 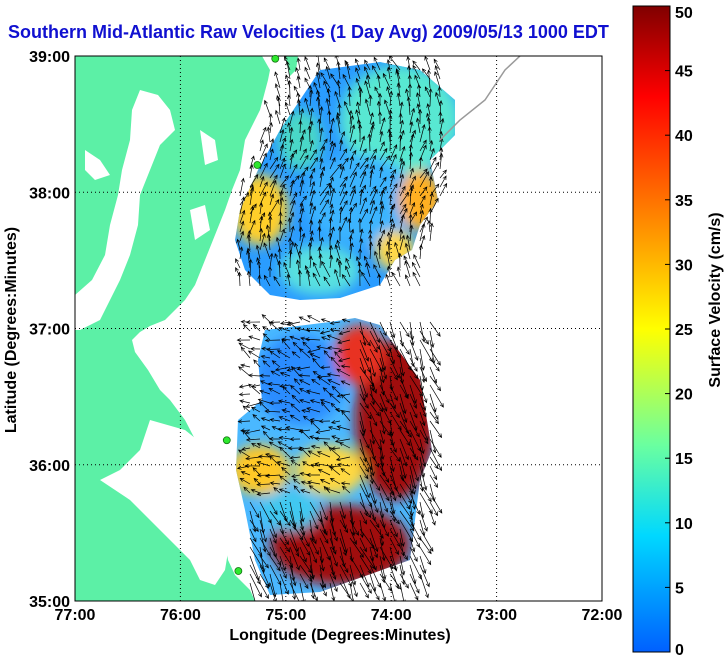 I want to click on colorbar-tick-label: 35, so click(x=684, y=201).